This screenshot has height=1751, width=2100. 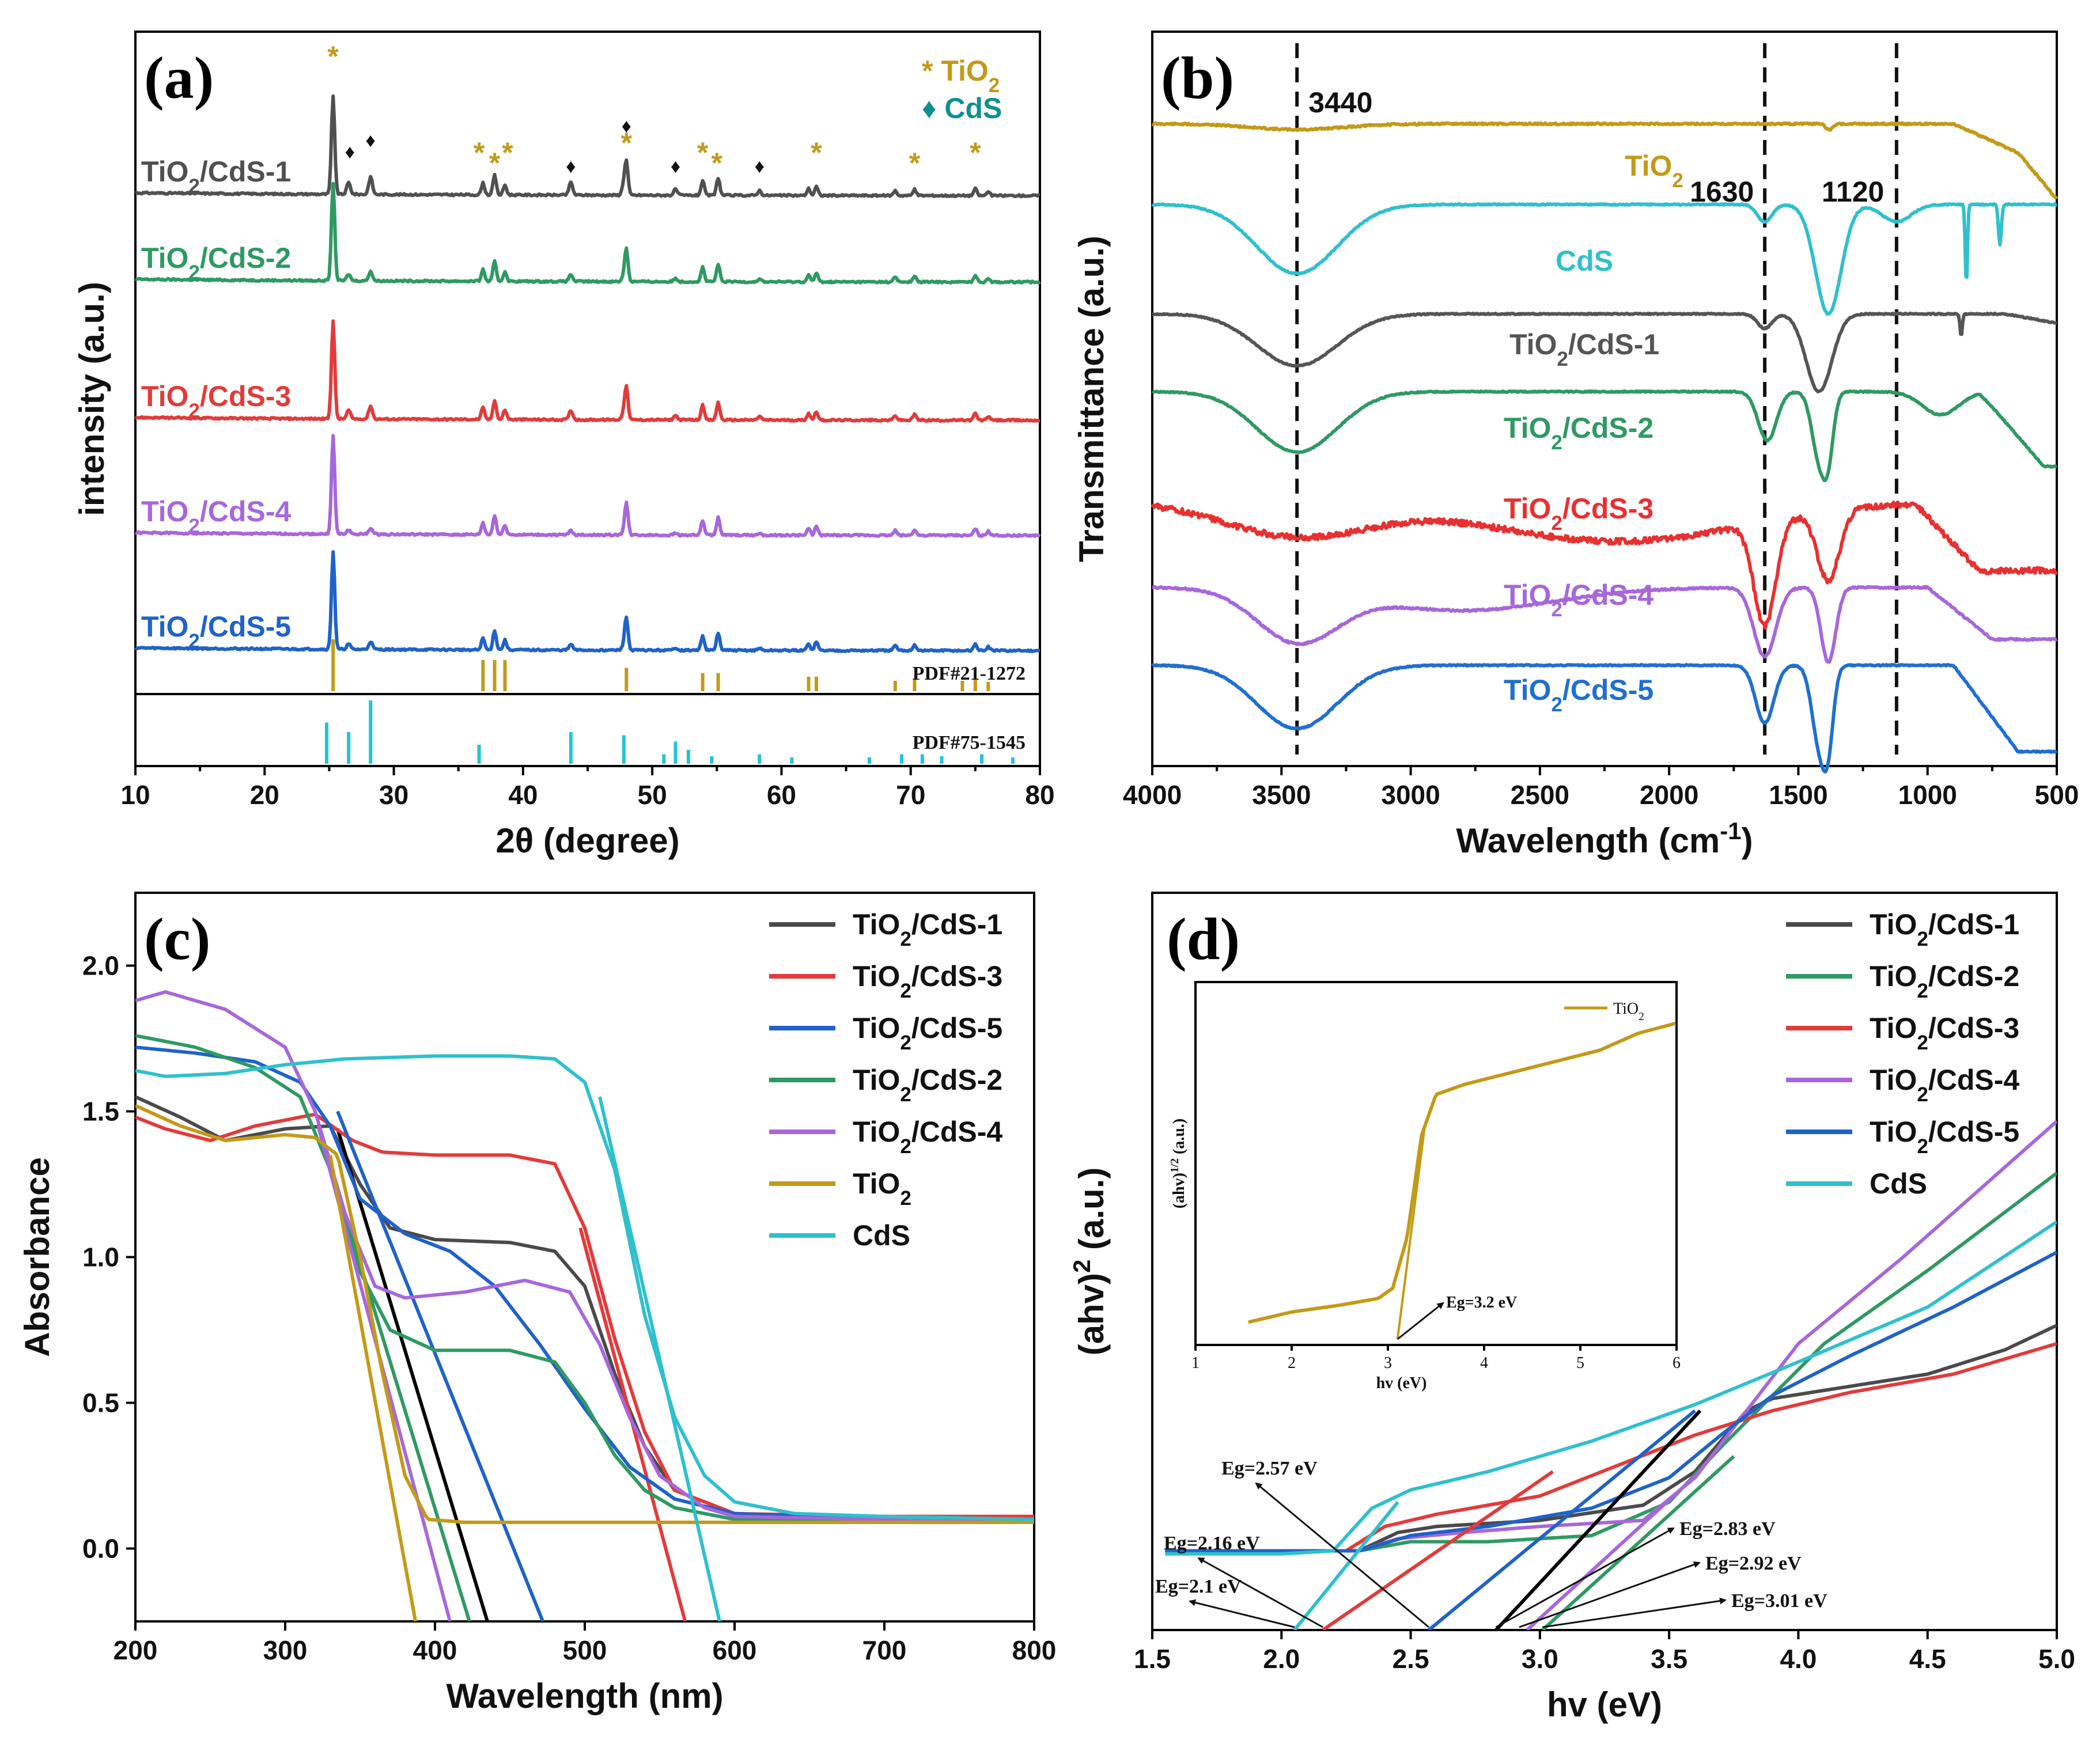 I want to click on panel-c-ytick-label-part: 1.0, so click(x=101, y=1257).